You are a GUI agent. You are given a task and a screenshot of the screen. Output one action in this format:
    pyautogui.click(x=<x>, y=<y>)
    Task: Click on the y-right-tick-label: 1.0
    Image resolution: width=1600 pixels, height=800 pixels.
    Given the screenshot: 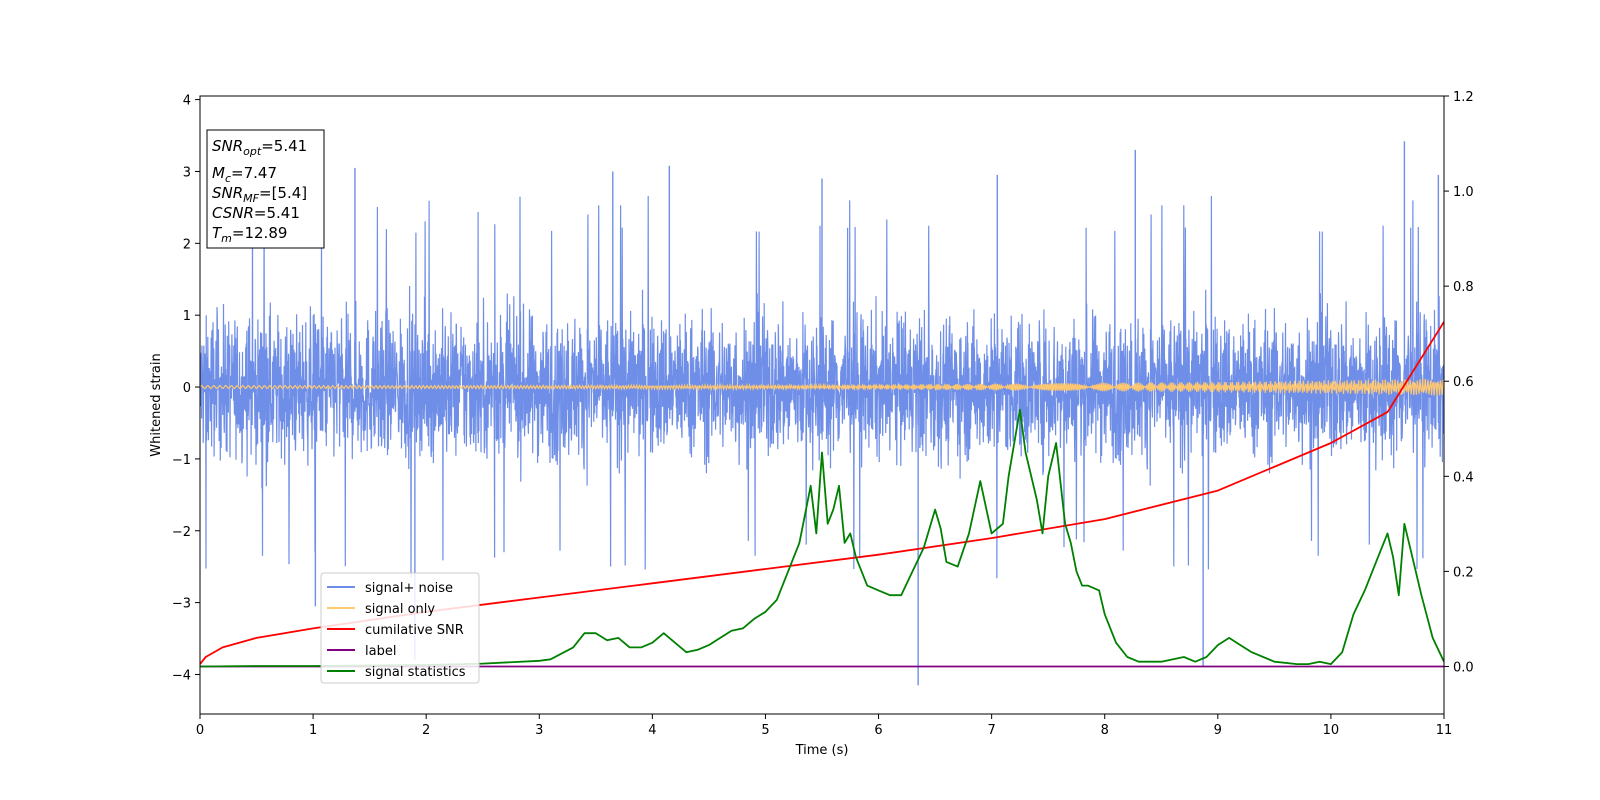 What is the action you would take?
    pyautogui.click(x=1463, y=192)
    